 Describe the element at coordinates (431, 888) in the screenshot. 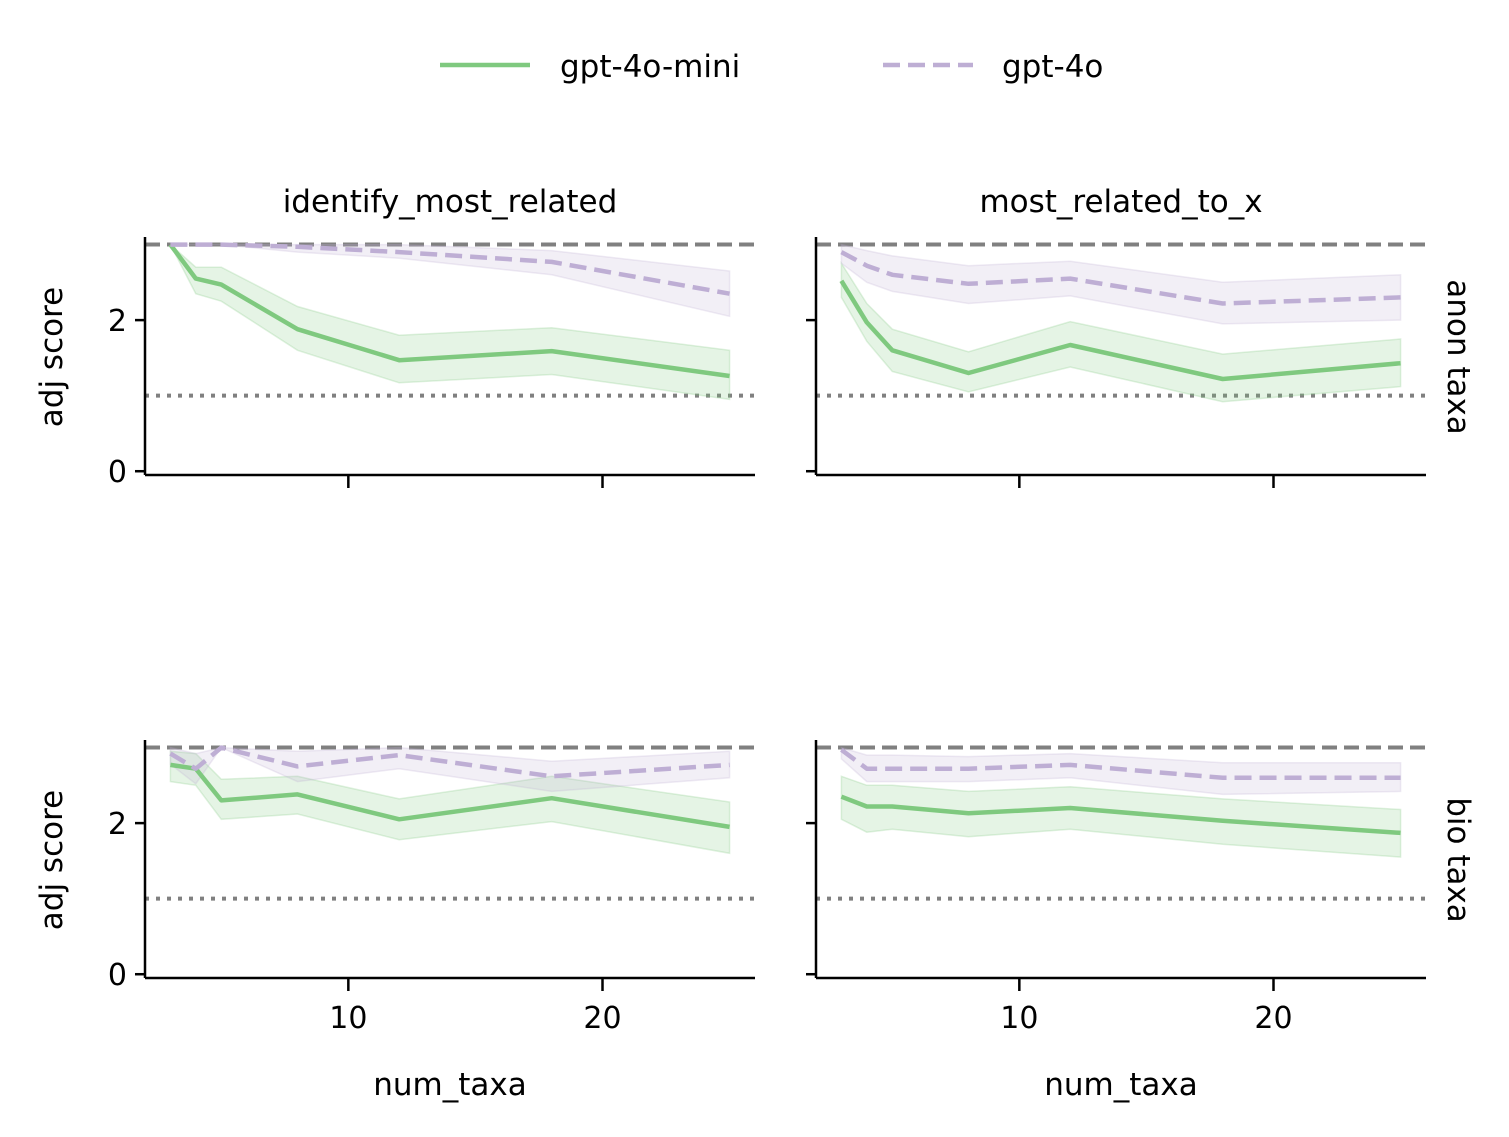

I see `panel-bio-identify-most-related: 0 2 10 20` at that location.